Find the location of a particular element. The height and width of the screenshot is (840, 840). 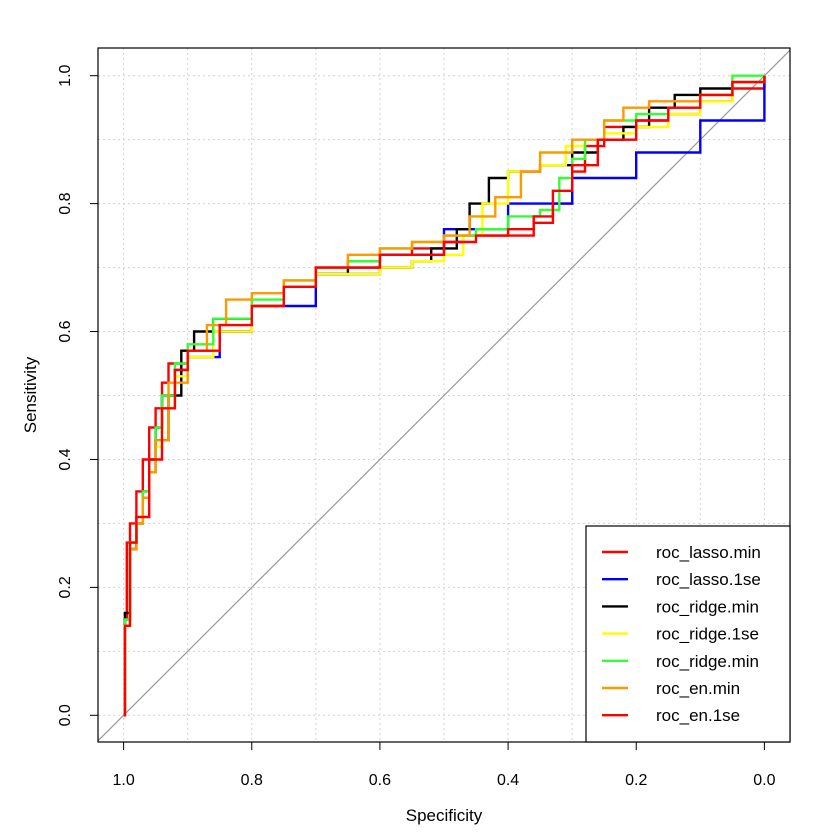

x-tick-label: 0.2 is located at coordinates (636, 780).